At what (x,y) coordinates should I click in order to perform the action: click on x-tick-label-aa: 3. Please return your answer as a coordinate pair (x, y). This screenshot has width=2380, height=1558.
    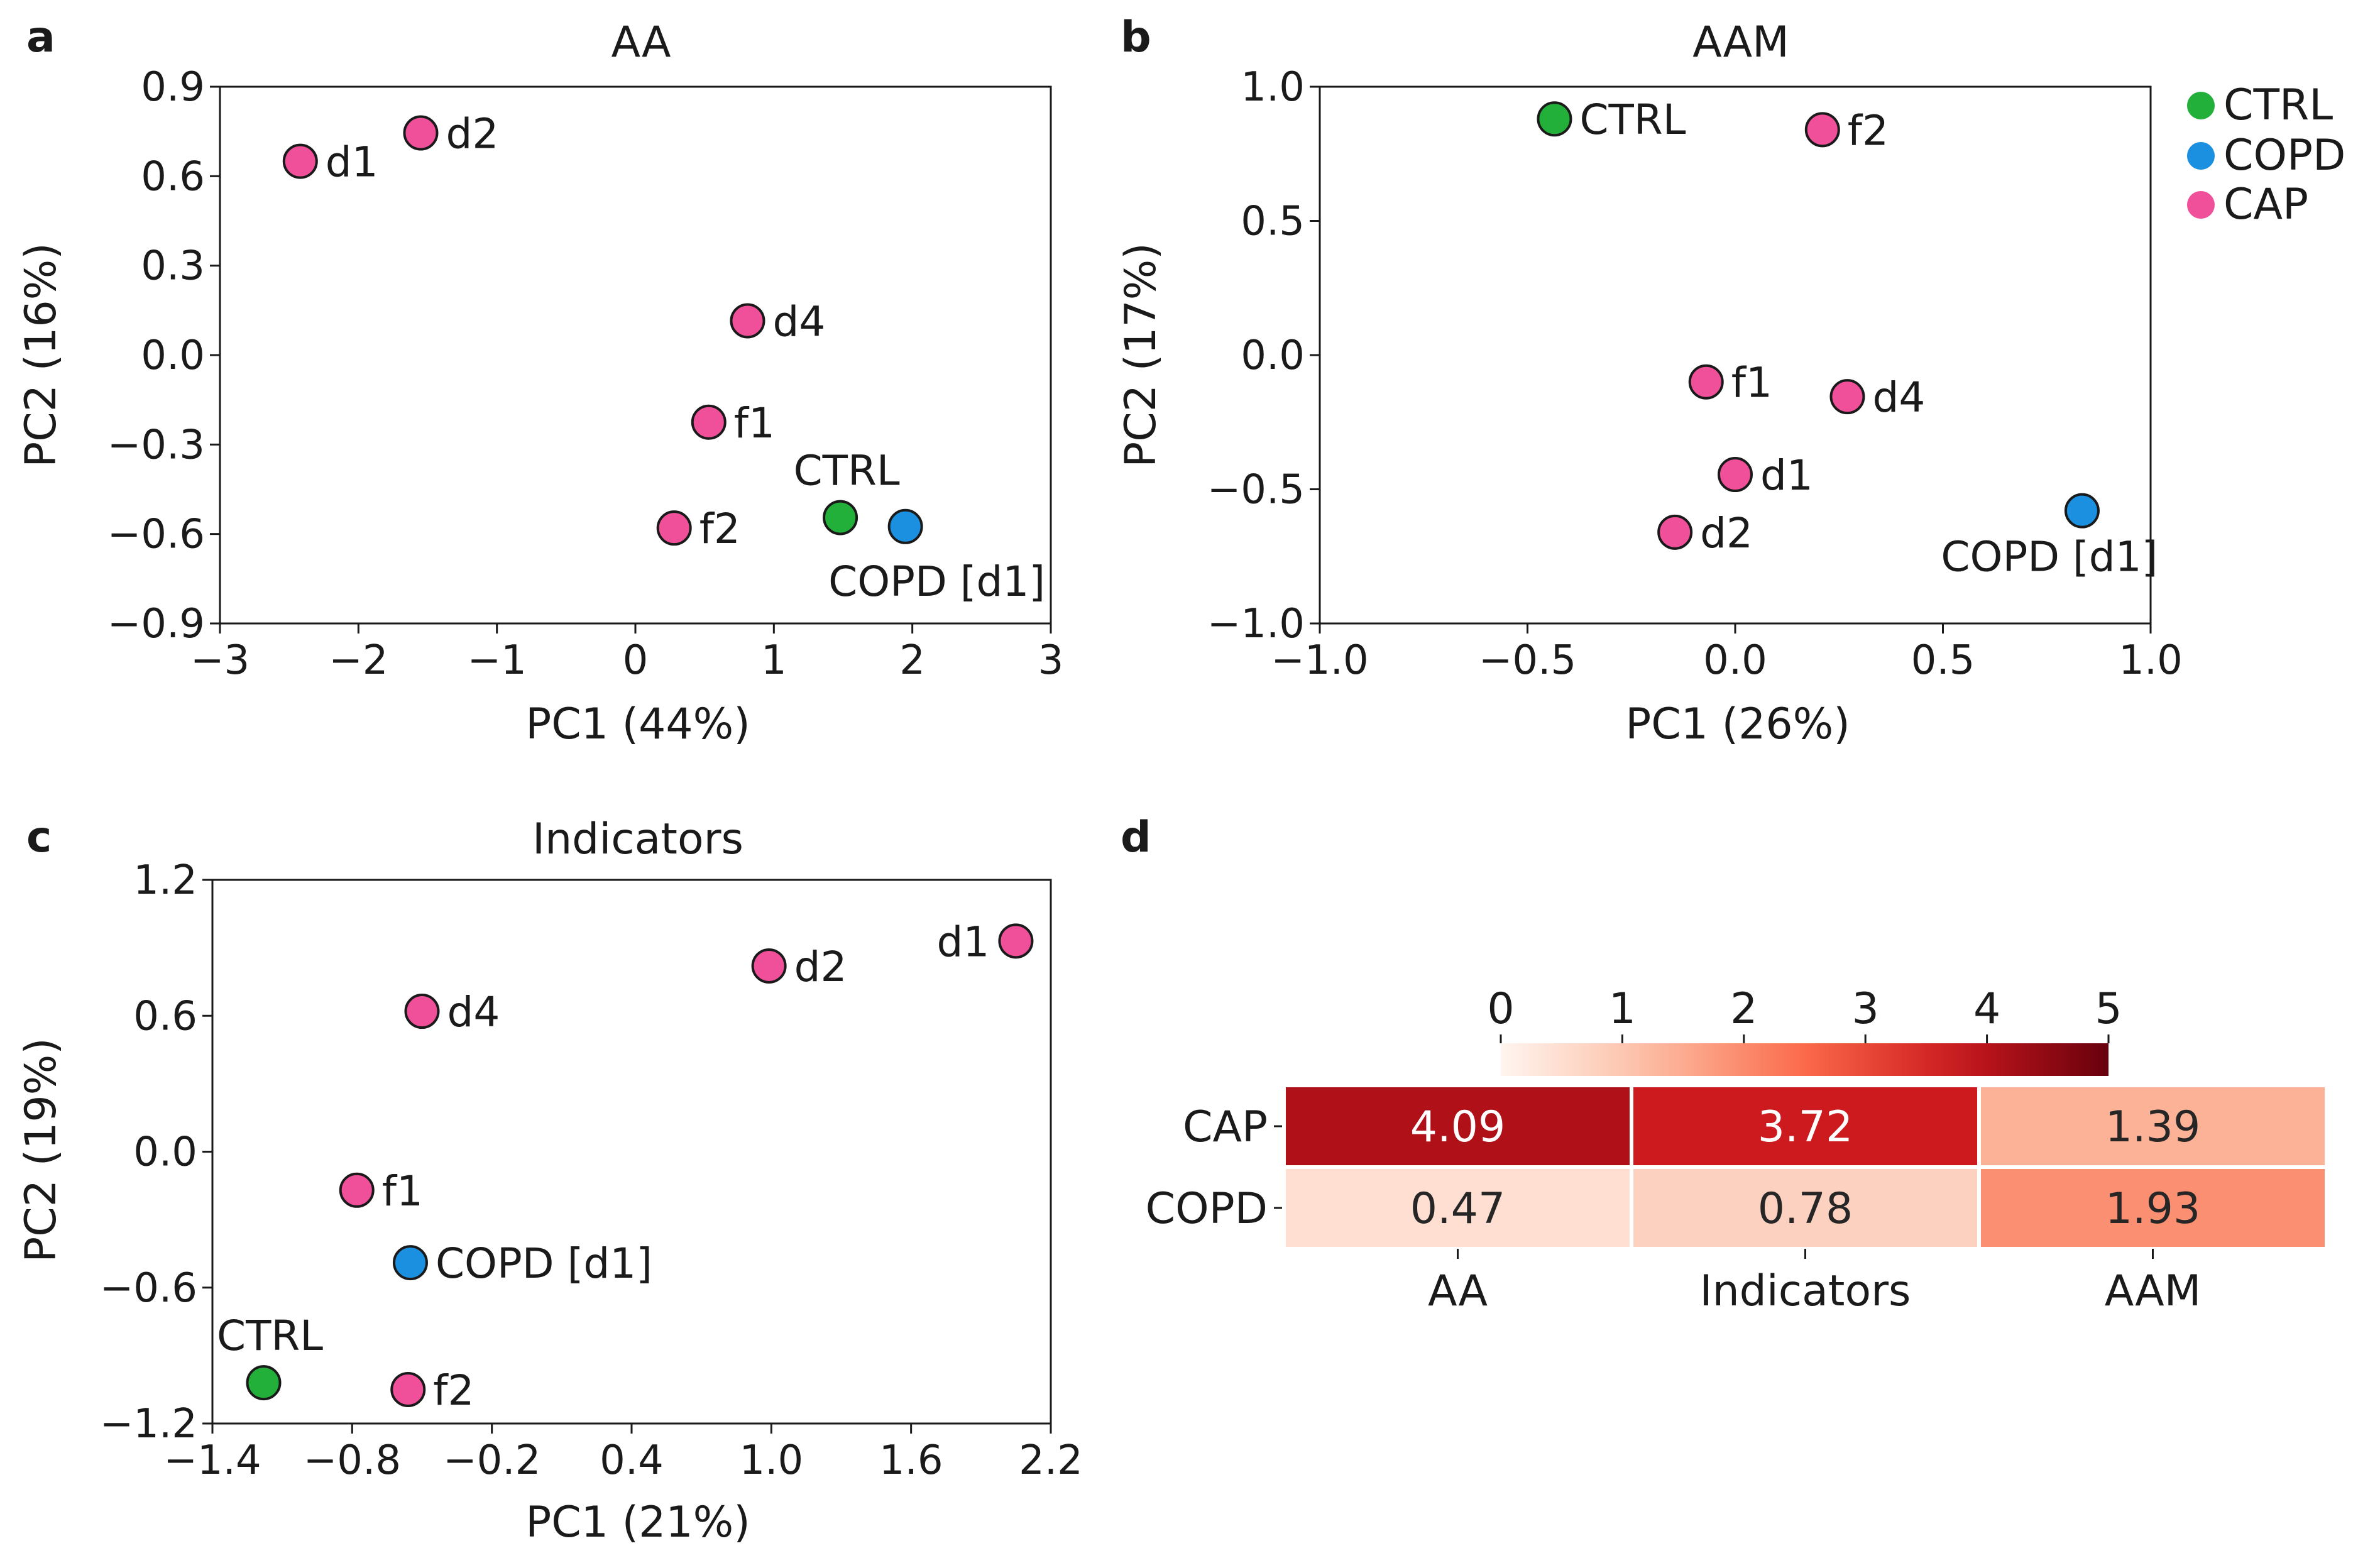
    Looking at the image, I should click on (1051, 661).